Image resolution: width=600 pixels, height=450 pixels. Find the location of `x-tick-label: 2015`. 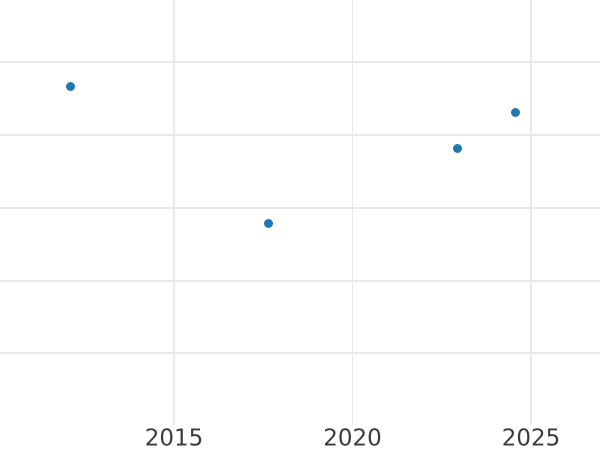

x-tick-label: 2015 is located at coordinates (174, 437).